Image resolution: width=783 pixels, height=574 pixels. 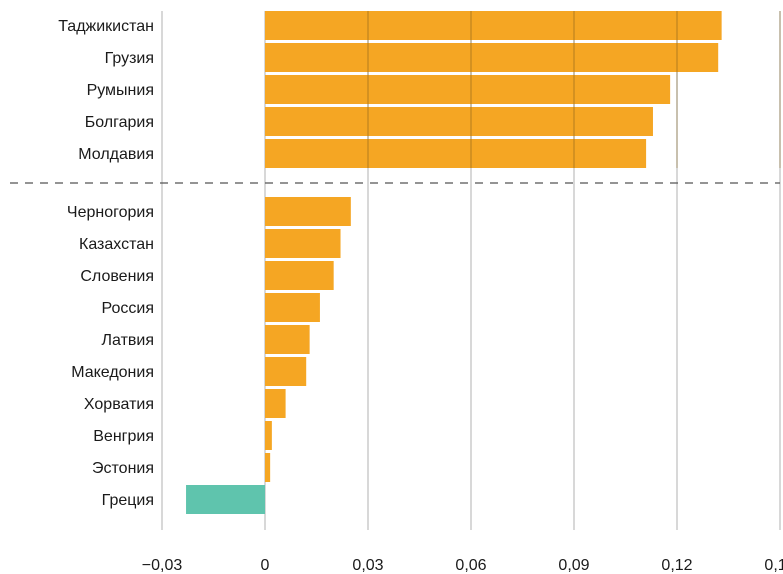 I want to click on category-label: Румыния, so click(x=120, y=90).